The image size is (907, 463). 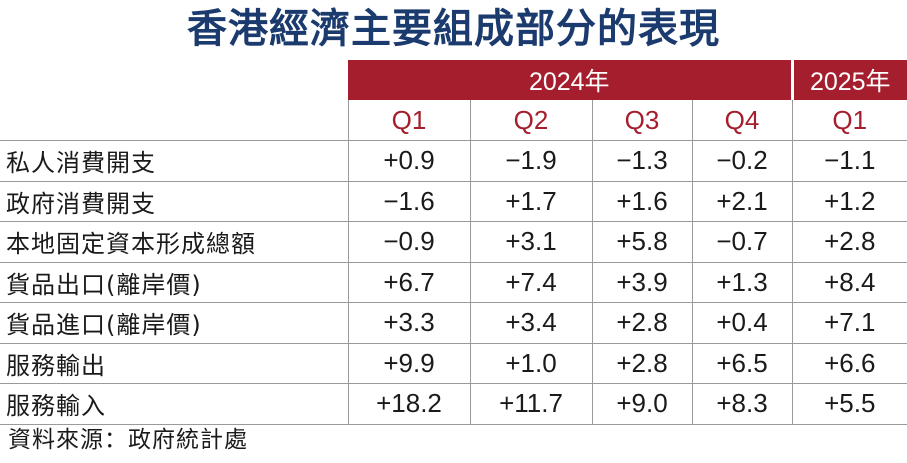 I want to click on page-title: 香港經濟主要組成部分的表現, so click(x=453, y=29).